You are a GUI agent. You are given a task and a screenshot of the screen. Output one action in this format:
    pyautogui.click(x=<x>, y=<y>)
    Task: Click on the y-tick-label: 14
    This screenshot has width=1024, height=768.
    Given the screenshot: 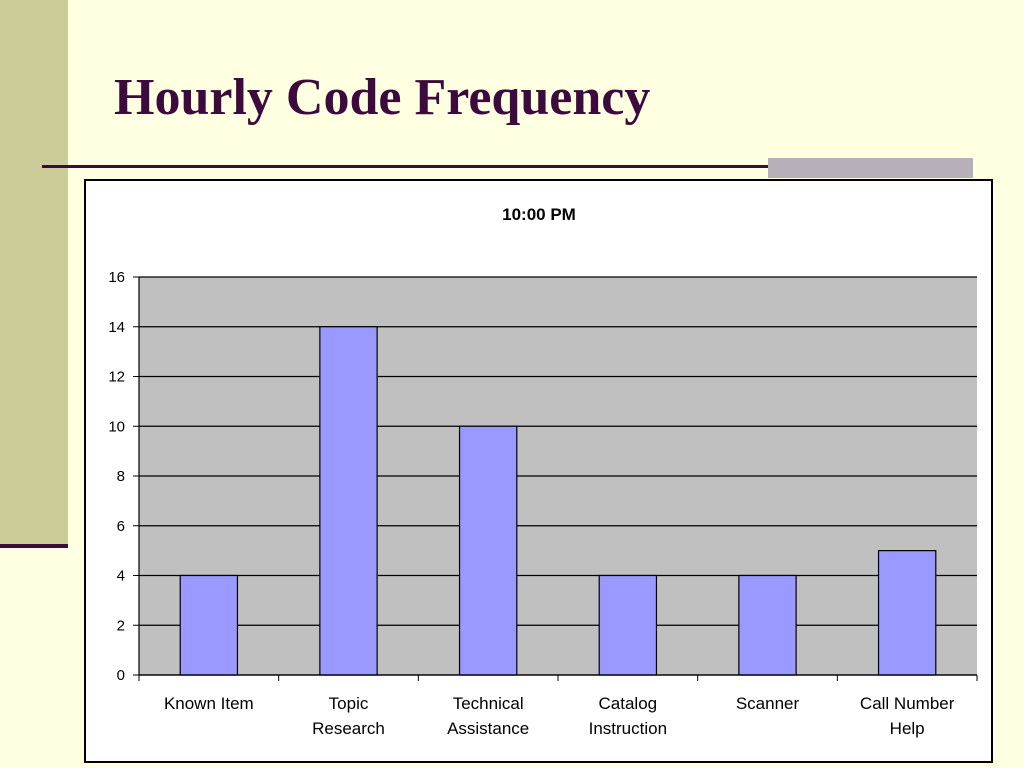 What is the action you would take?
    pyautogui.click(x=116, y=327)
    